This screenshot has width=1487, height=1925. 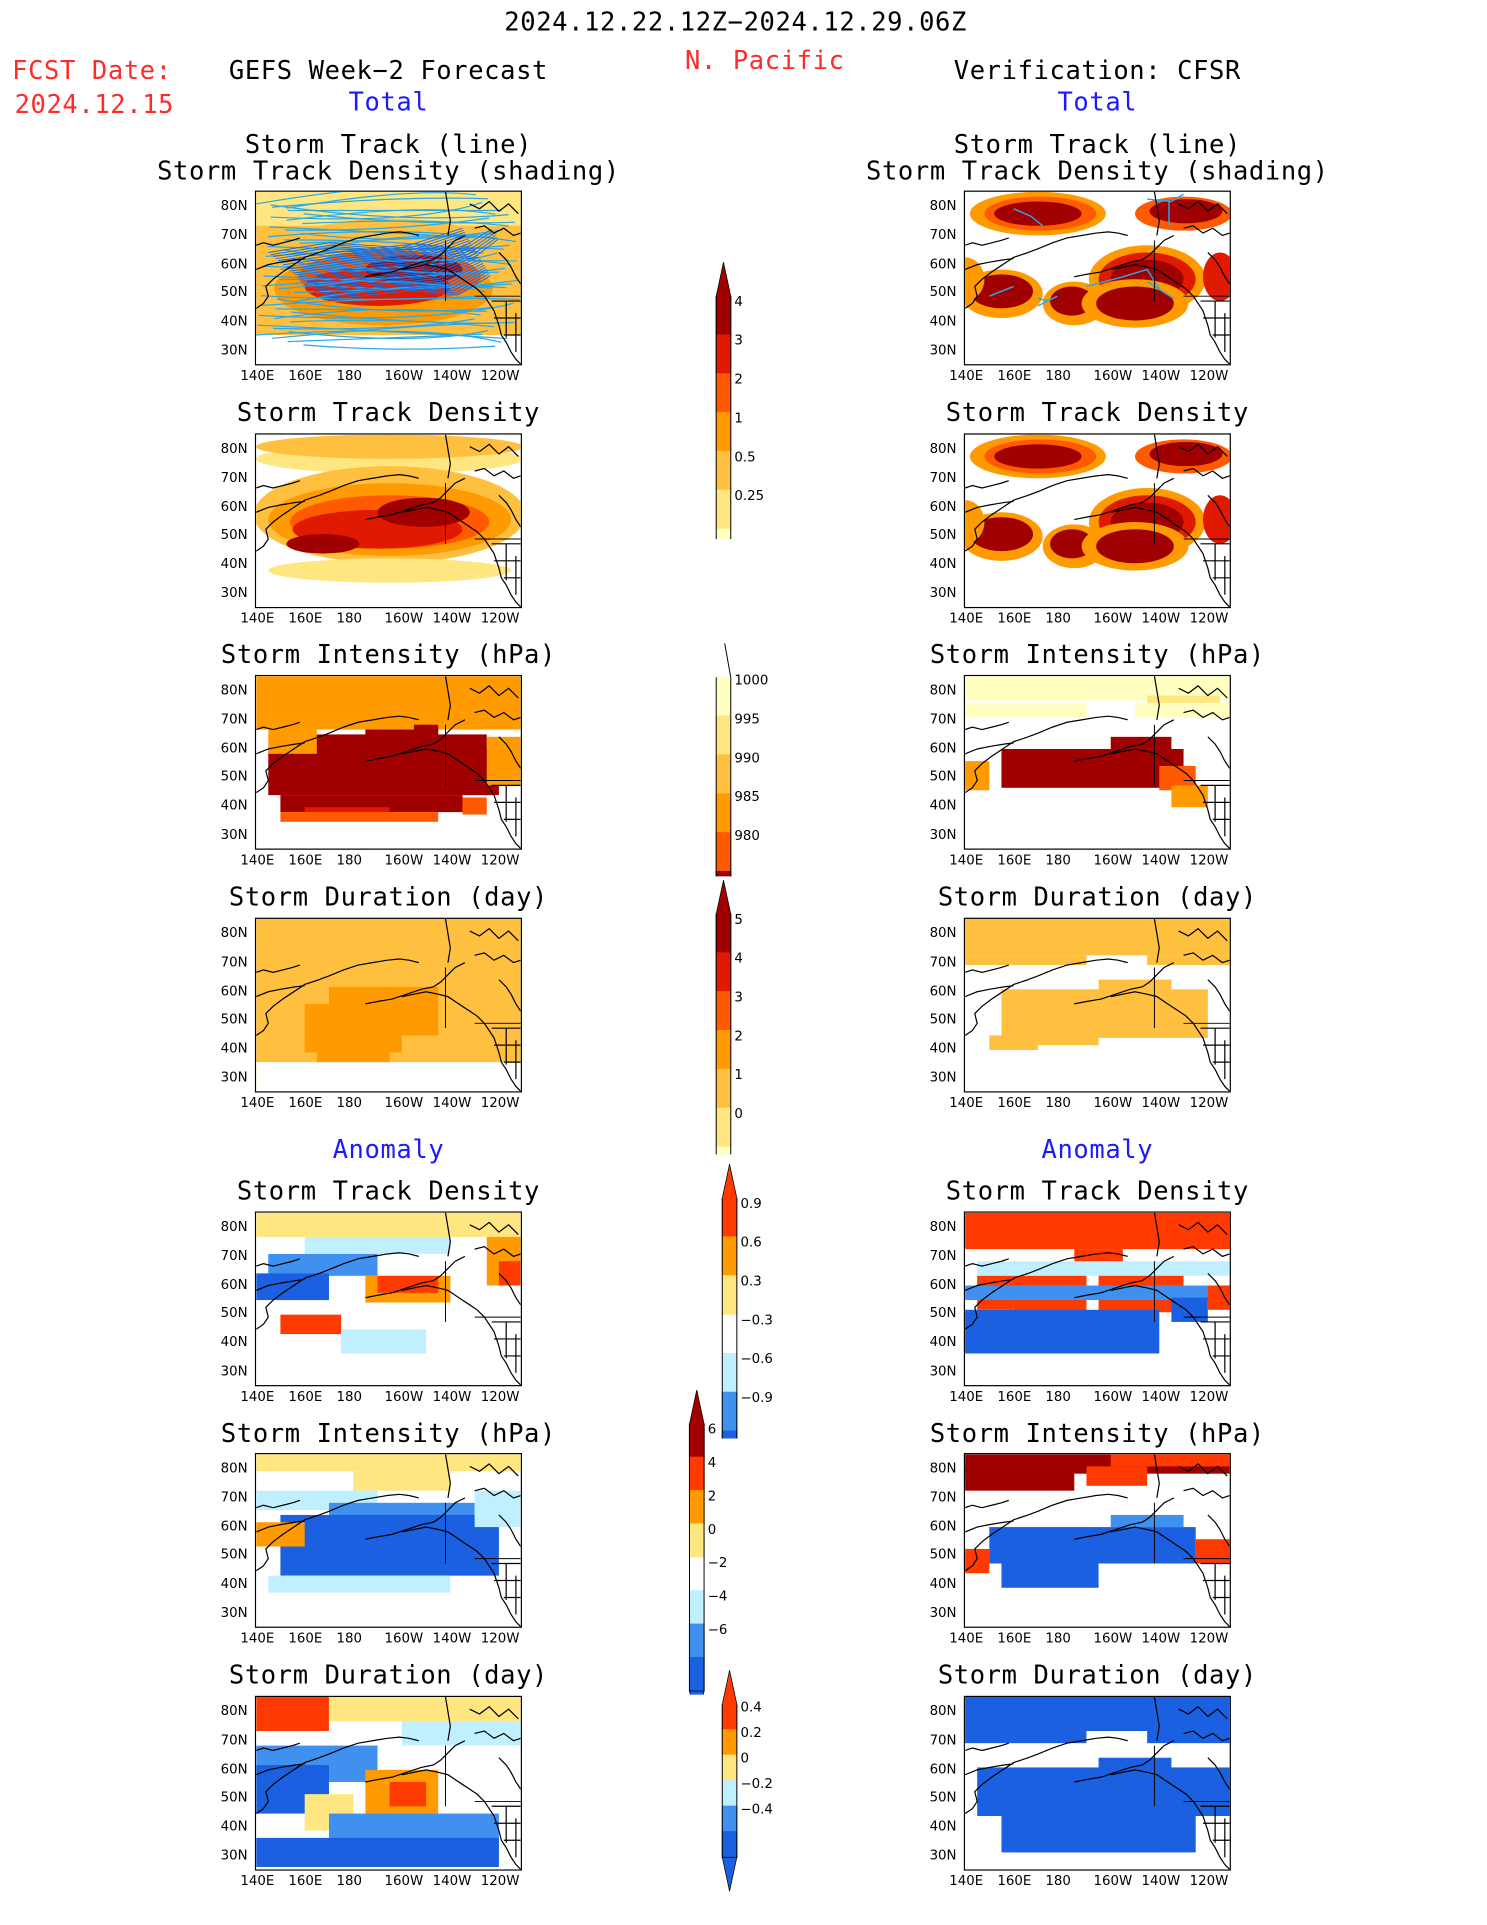 What do you see at coordinates (1097, 102) in the screenshot?
I see `right-total-label: Total` at bounding box center [1097, 102].